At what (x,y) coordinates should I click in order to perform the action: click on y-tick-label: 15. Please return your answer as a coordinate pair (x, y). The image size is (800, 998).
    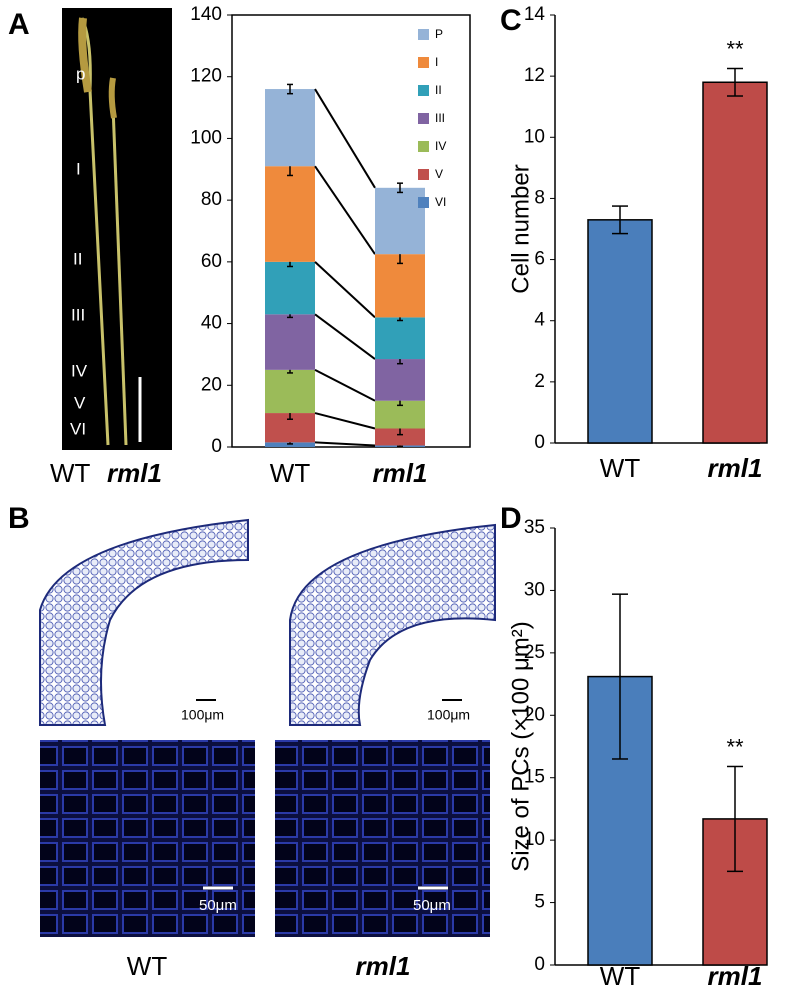
    Looking at the image, I should click on (534, 777).